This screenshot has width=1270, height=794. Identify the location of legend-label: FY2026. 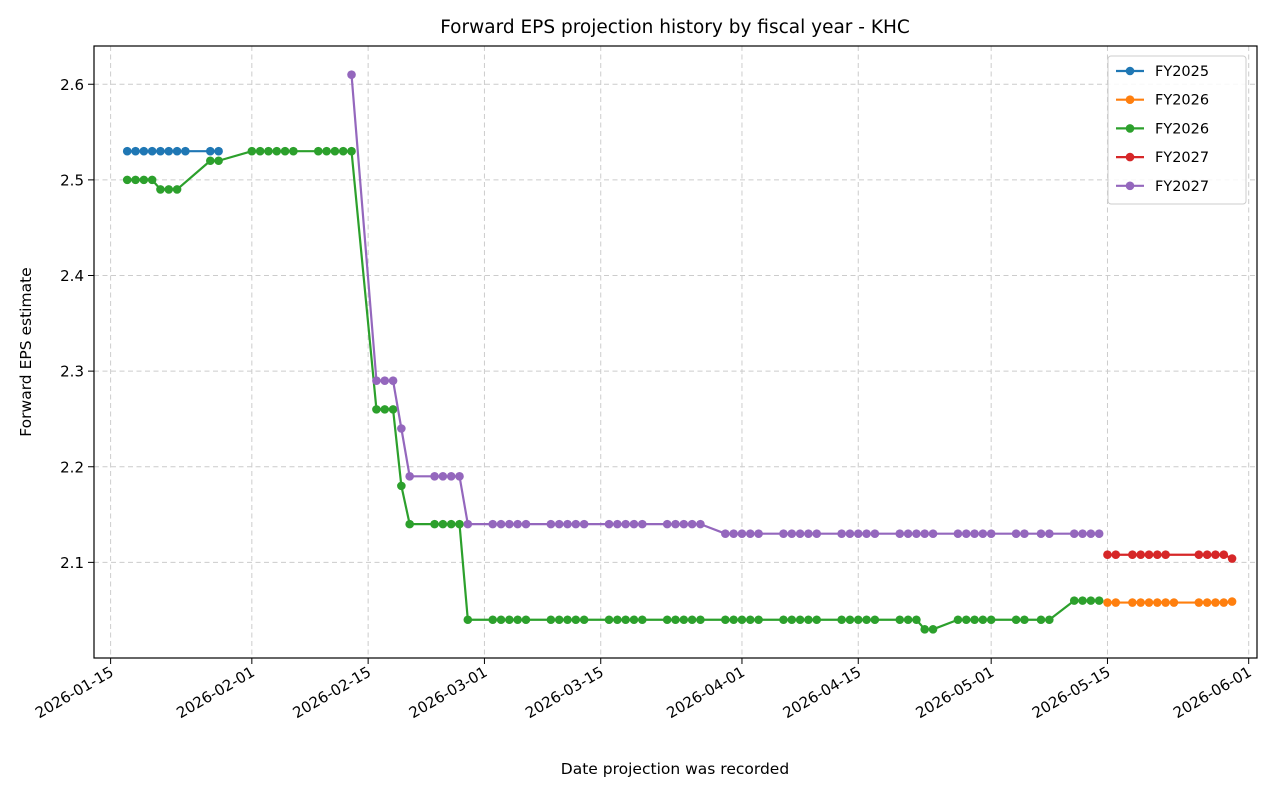
(1182, 129).